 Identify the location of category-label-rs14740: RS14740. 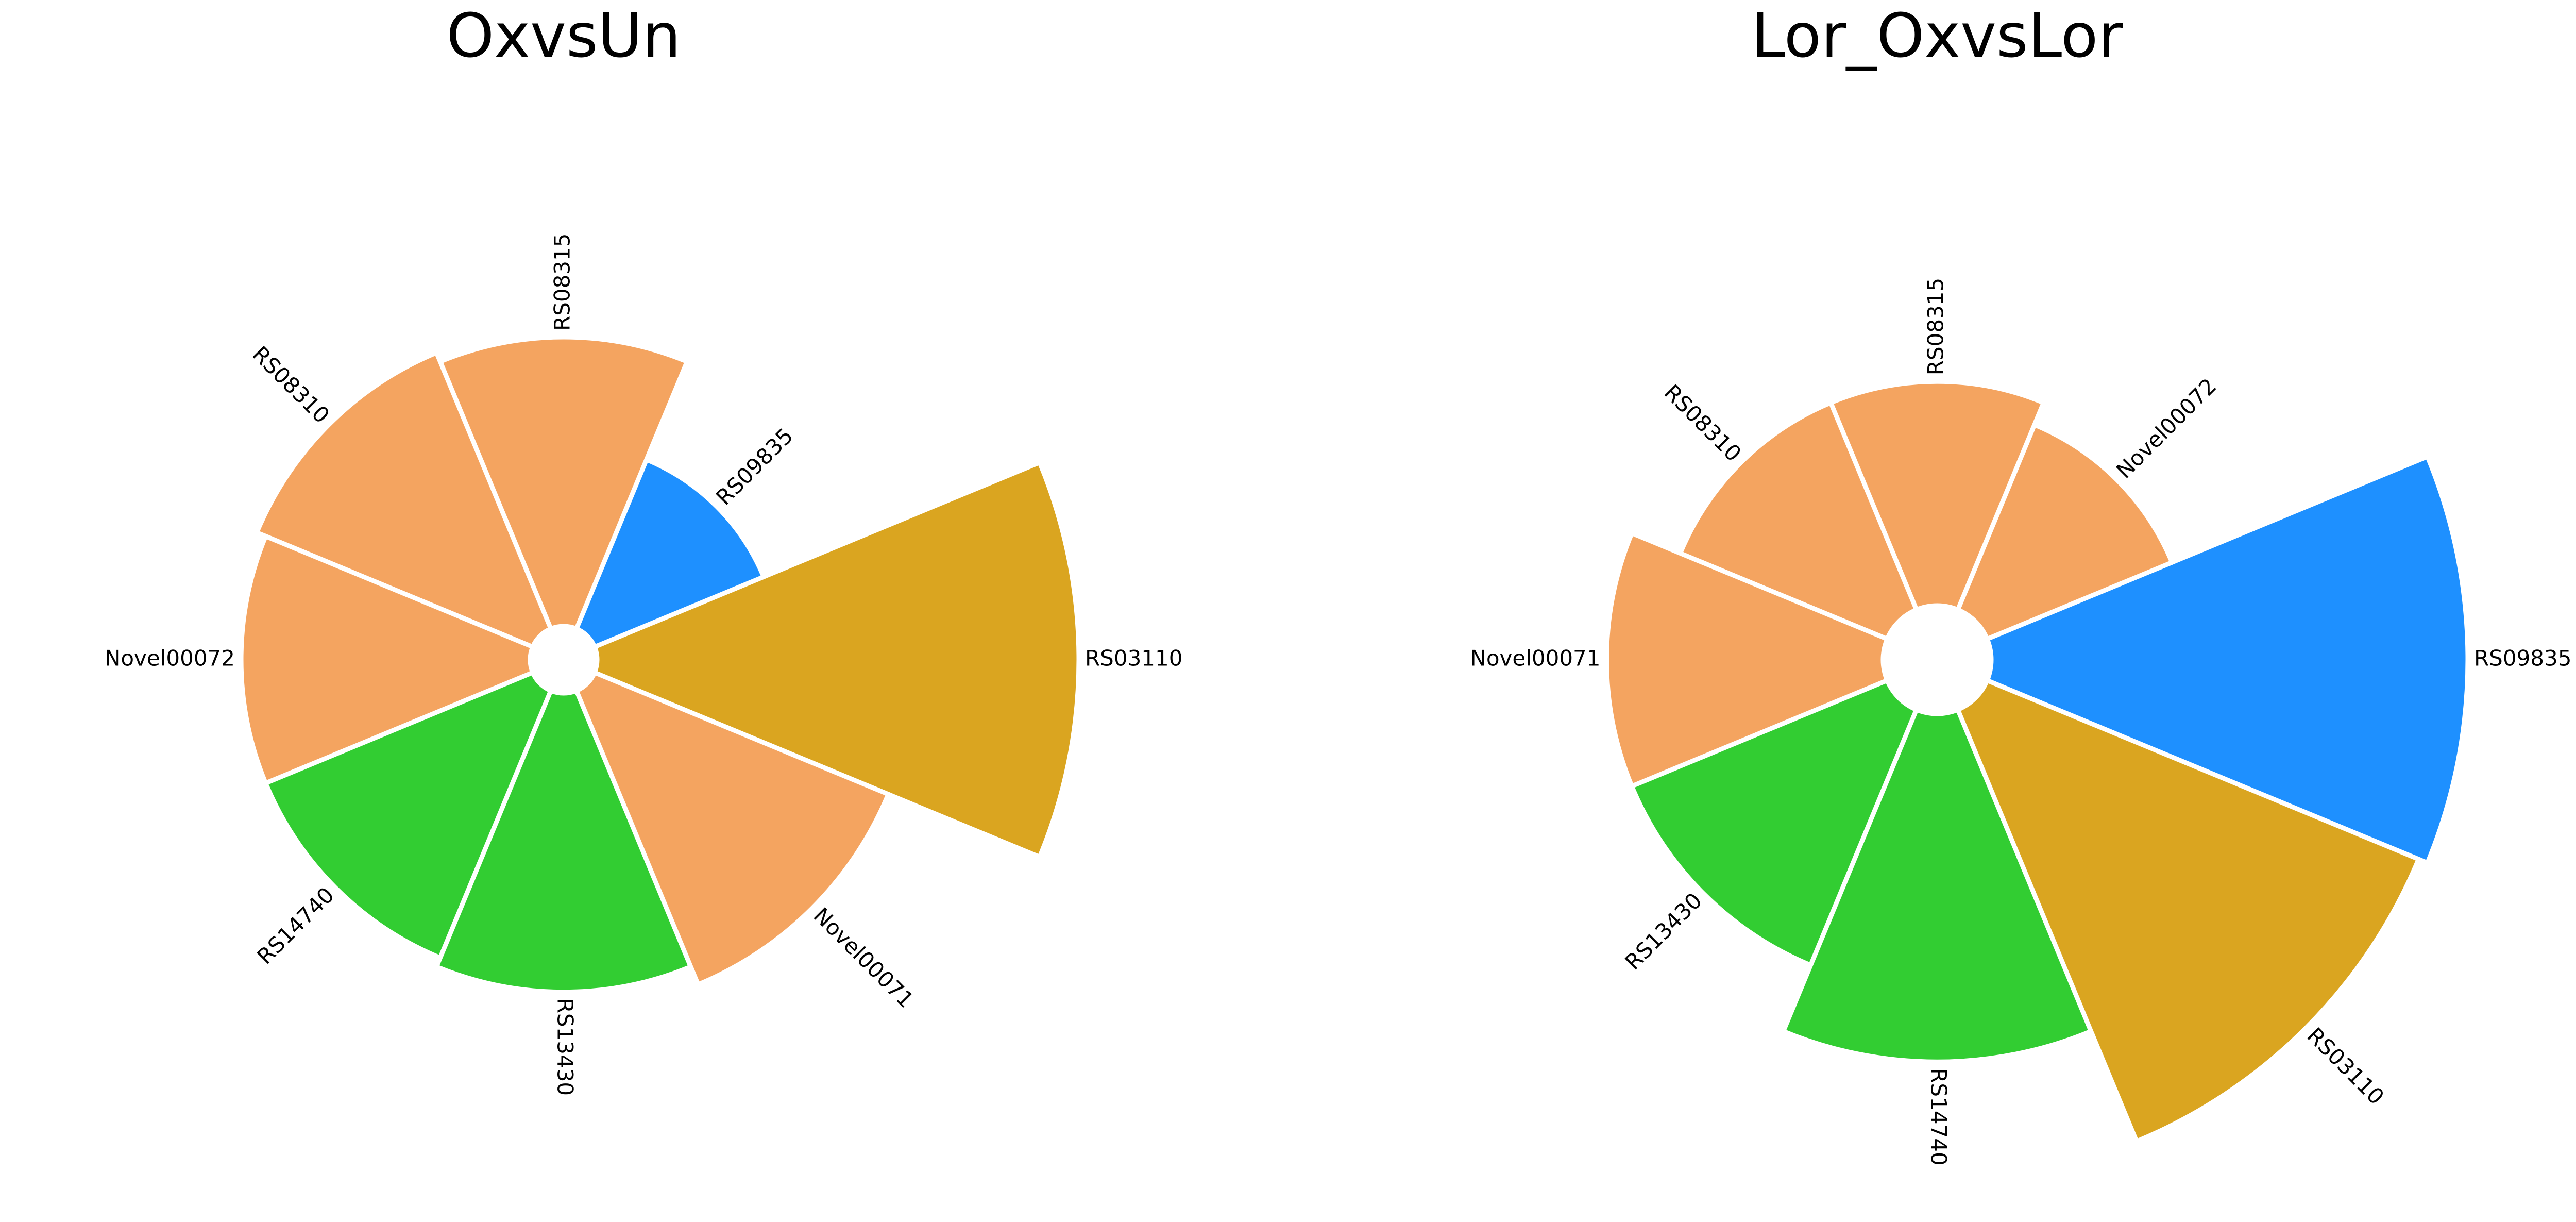
(1939, 1116).